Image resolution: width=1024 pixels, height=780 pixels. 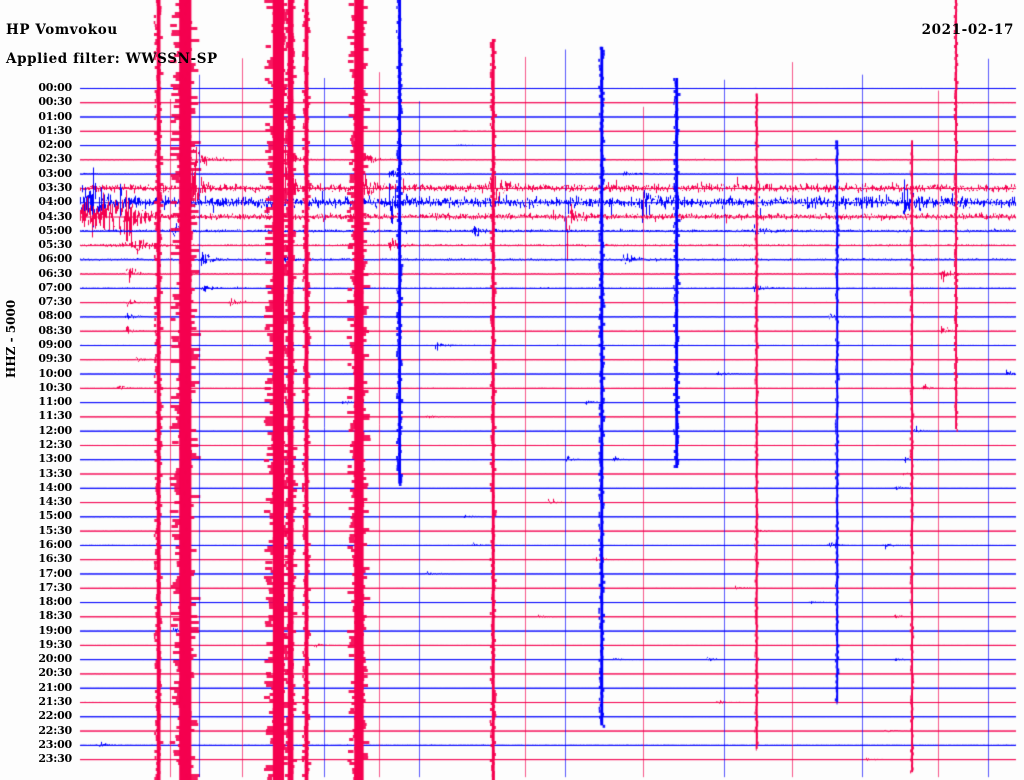 I want to click on channel-gain-axis-label: HHZ - 5000, so click(x=11, y=339).